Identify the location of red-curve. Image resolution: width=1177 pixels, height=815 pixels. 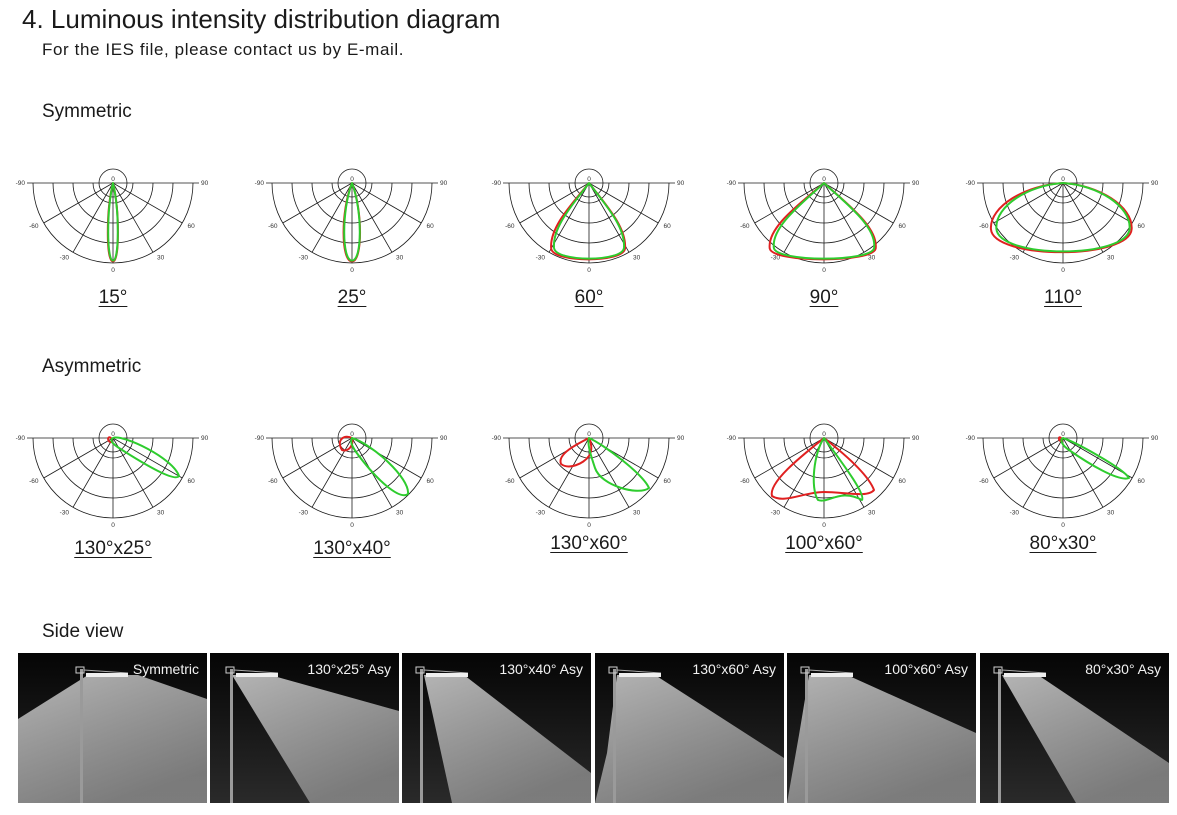
(576, 452).